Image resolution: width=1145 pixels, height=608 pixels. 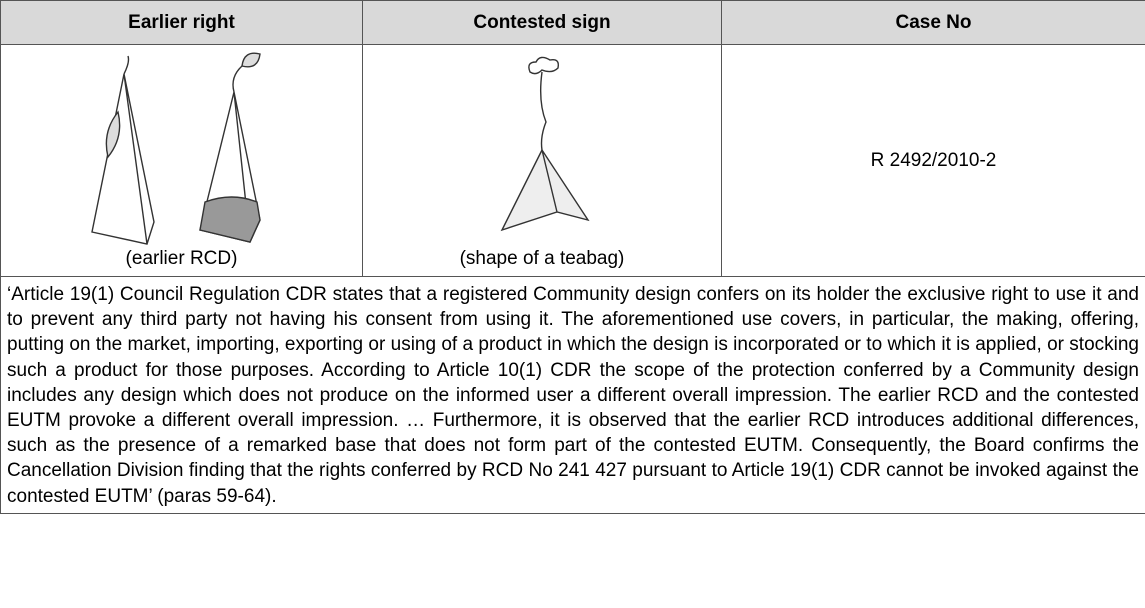 I want to click on teabag-sketch, so click(x=545, y=144).